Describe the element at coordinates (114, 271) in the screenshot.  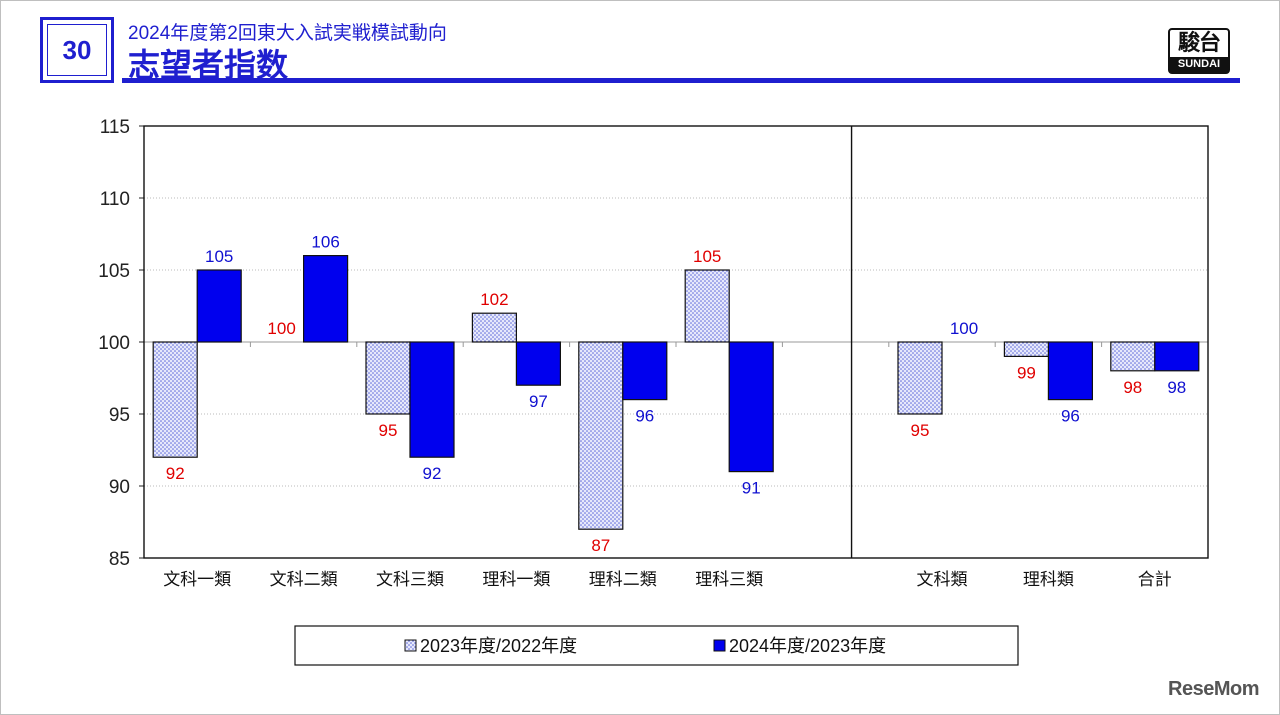
I see `y-tick-label: 105` at that location.